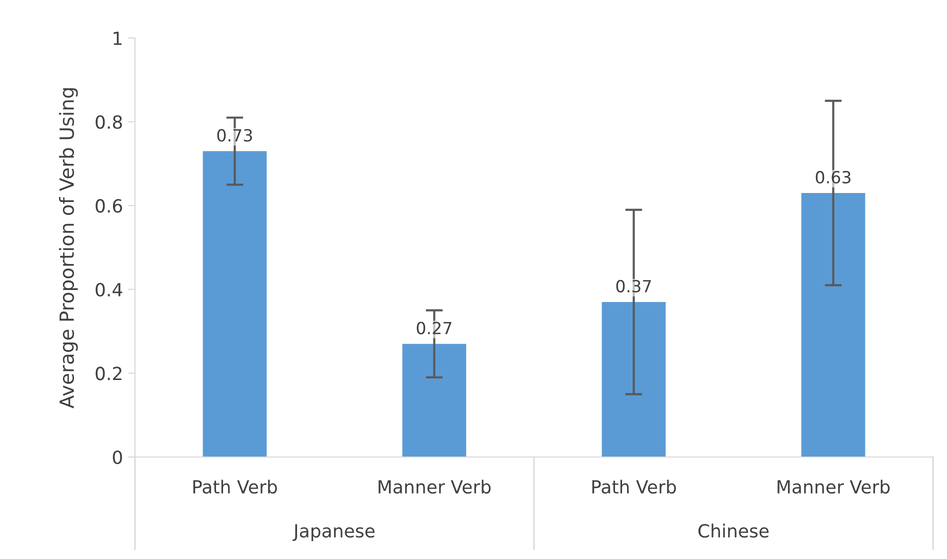 This screenshot has height=559, width=947. What do you see at coordinates (333, 533) in the screenshot?
I see `text: Japanese` at bounding box center [333, 533].